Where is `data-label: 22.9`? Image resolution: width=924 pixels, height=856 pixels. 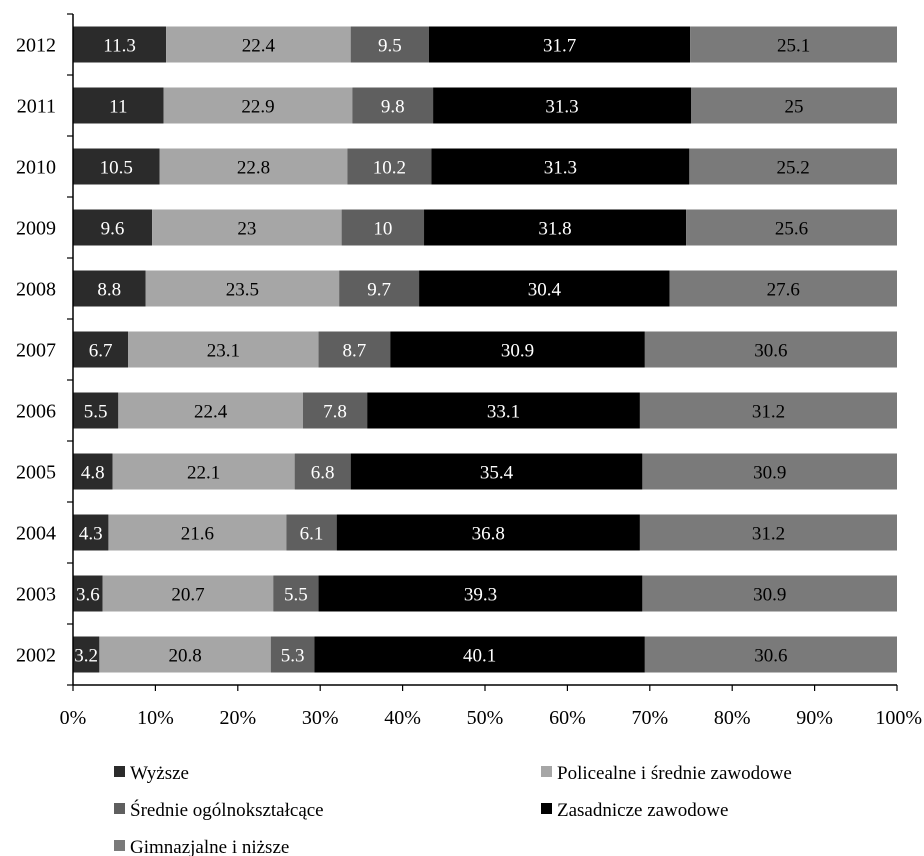 data-label: 22.9 is located at coordinates (257, 107).